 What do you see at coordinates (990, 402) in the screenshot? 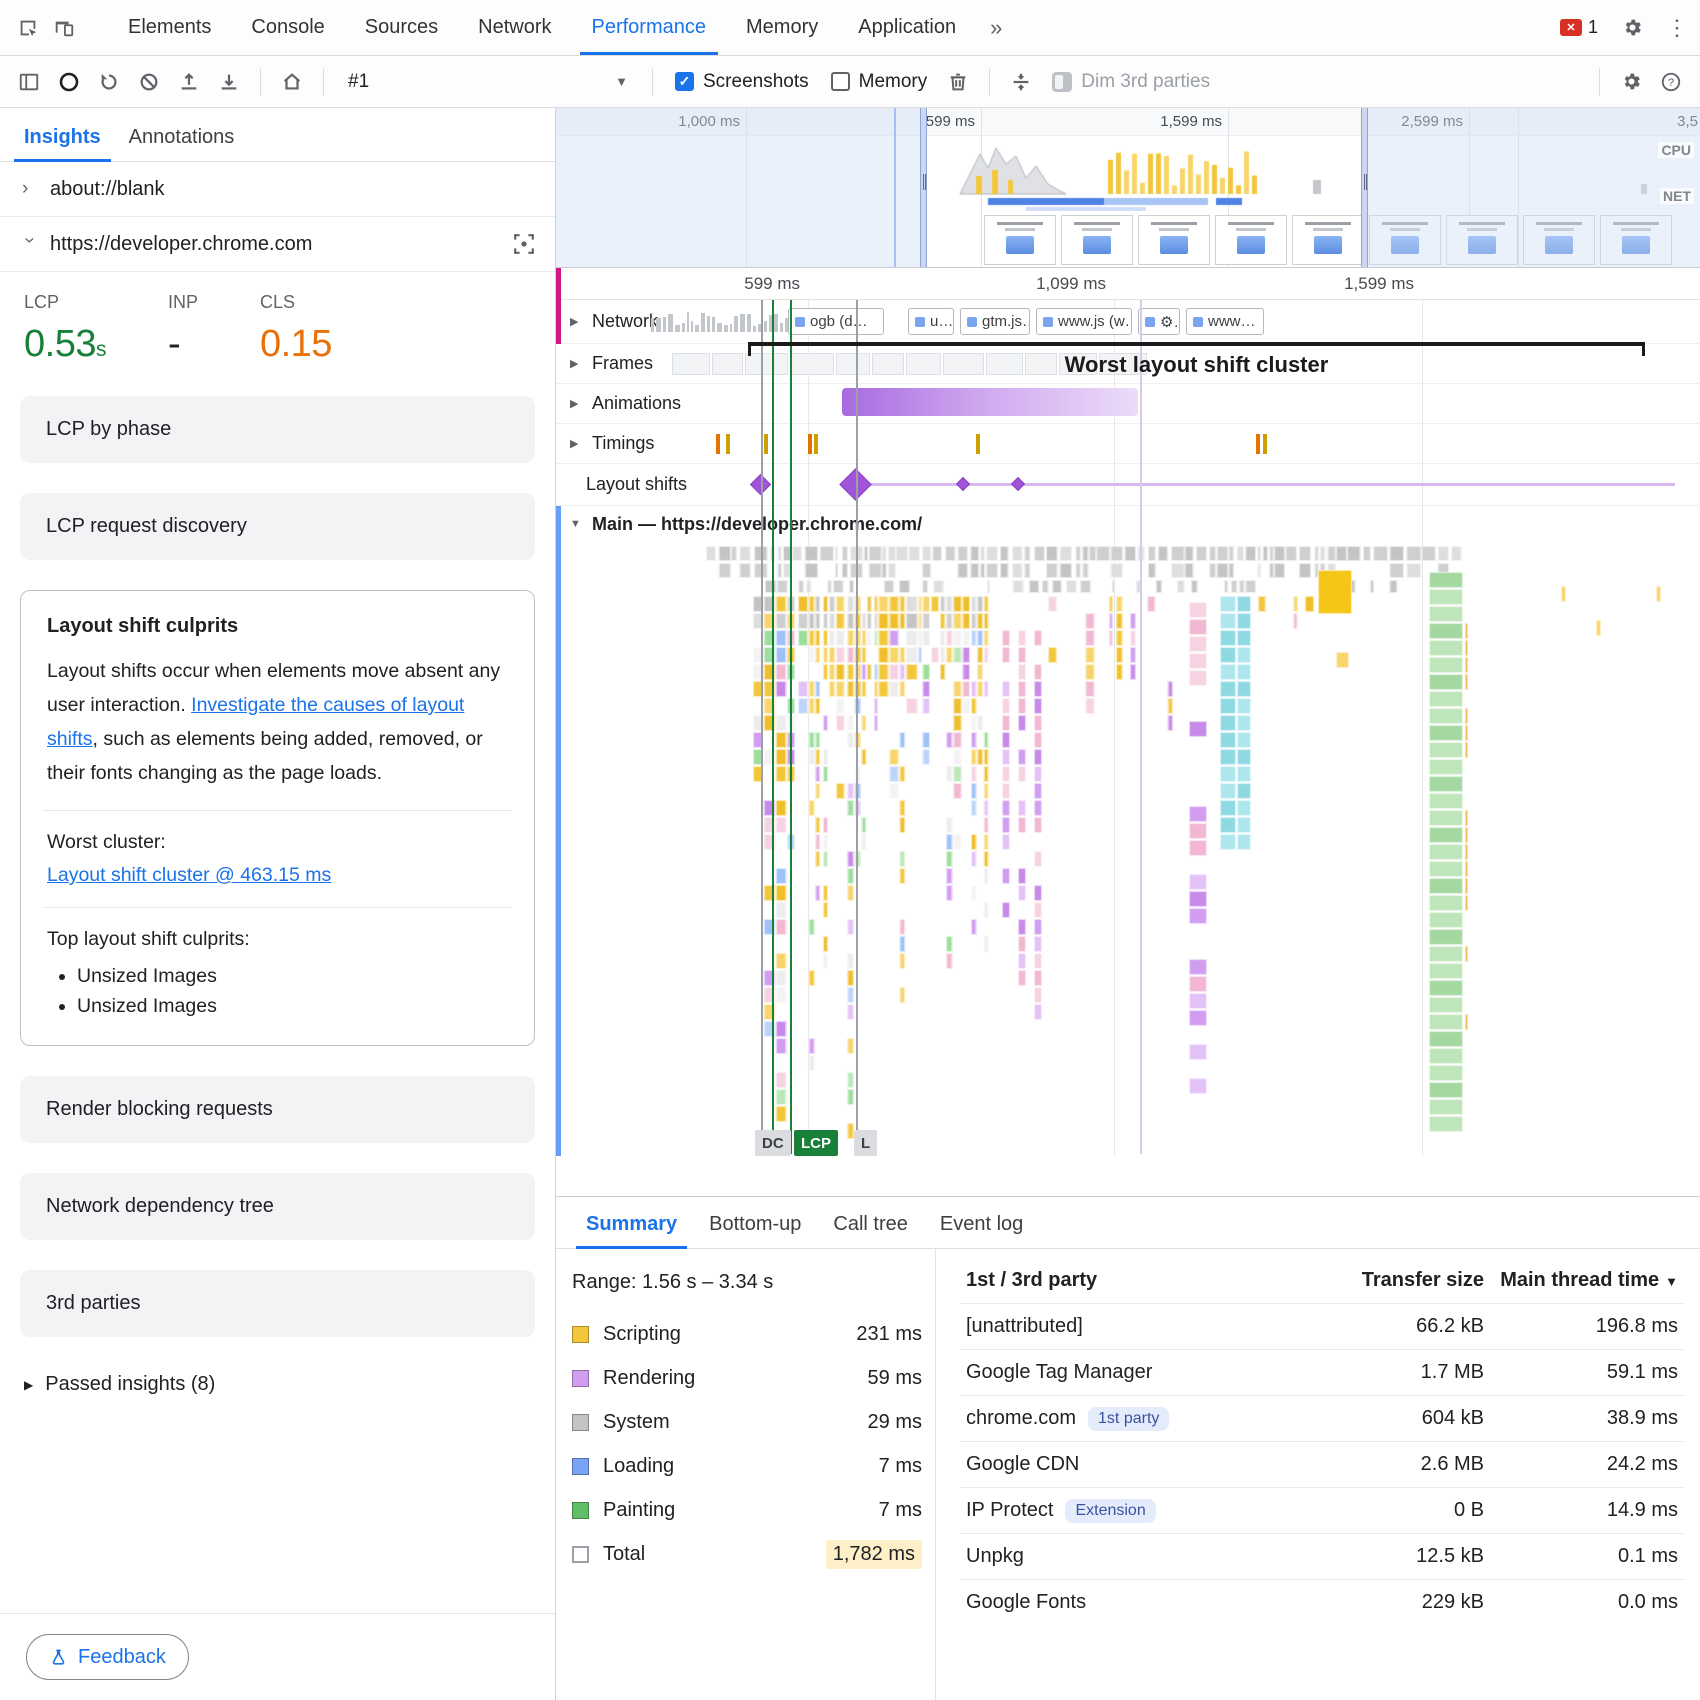
I see `animation-bar` at bounding box center [990, 402].